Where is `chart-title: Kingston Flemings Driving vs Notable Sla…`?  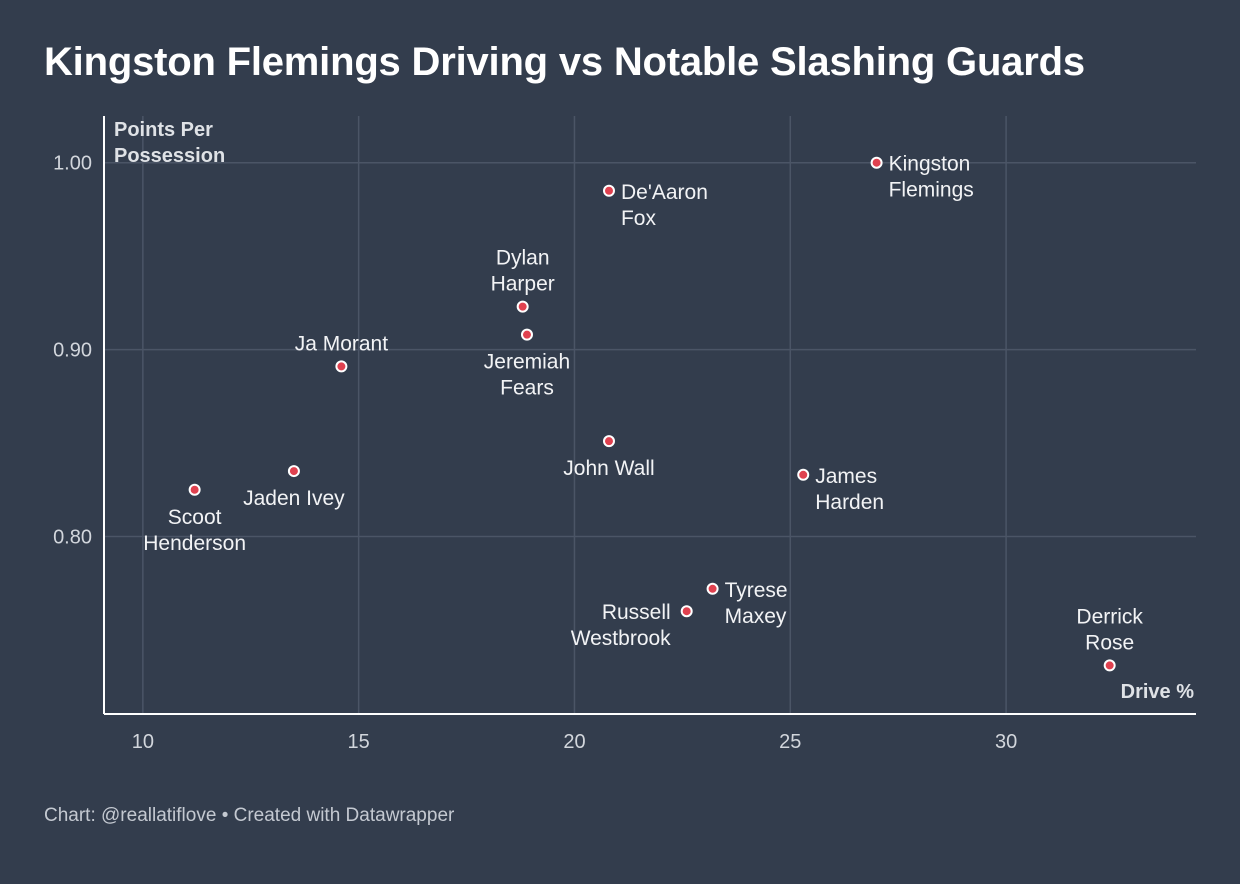
chart-title: Kingston Flemings Driving vs Notable Sla… is located at coordinates (564, 62).